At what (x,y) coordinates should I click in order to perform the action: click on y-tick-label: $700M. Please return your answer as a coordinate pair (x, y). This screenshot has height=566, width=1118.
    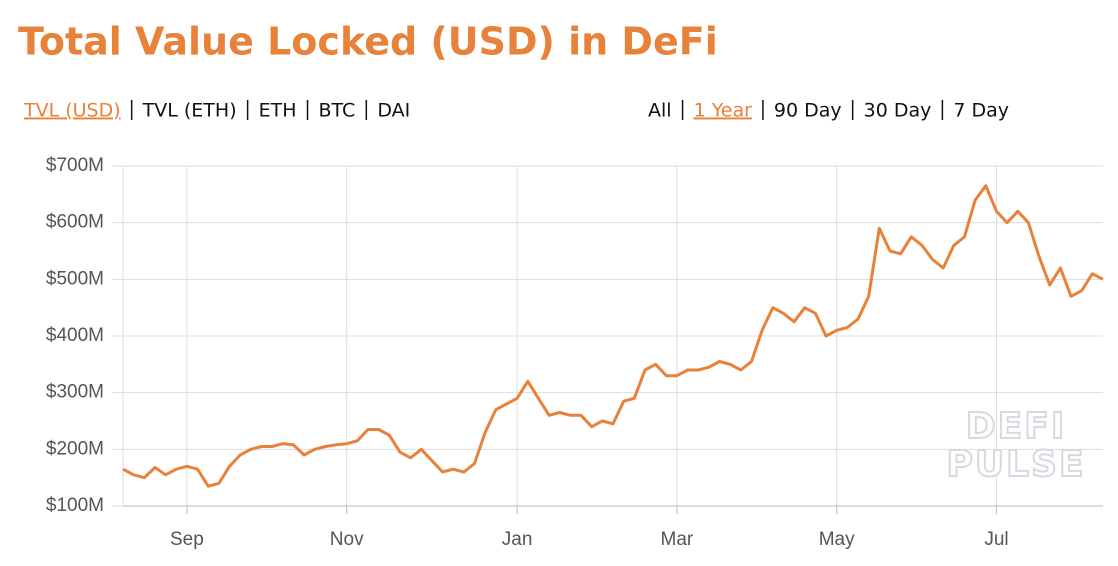
    Looking at the image, I should click on (75, 165).